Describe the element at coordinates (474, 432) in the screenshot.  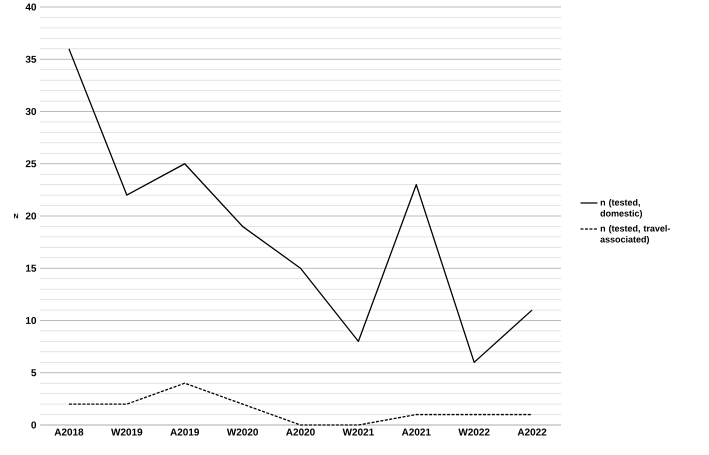
I see `x-tick-label: W2022` at that location.